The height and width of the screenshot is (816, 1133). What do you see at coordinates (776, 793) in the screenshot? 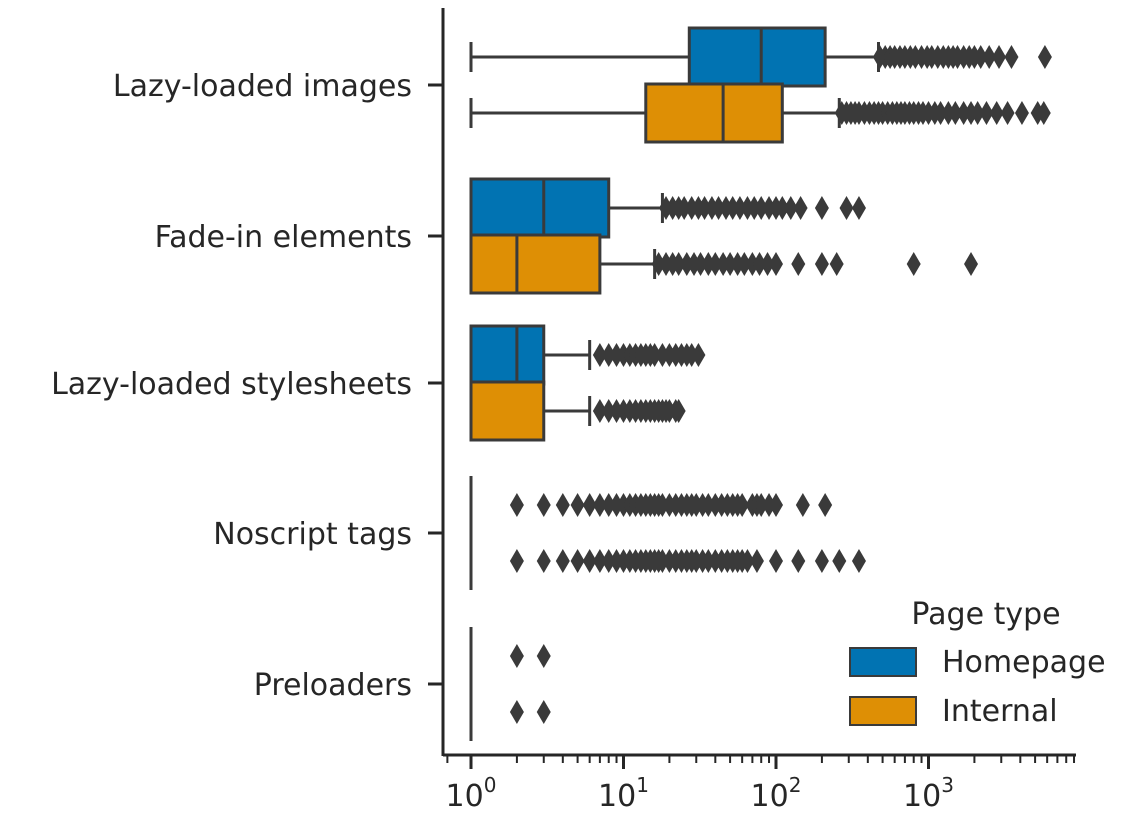
I see `x-tick-label: 10²` at bounding box center [776, 793].